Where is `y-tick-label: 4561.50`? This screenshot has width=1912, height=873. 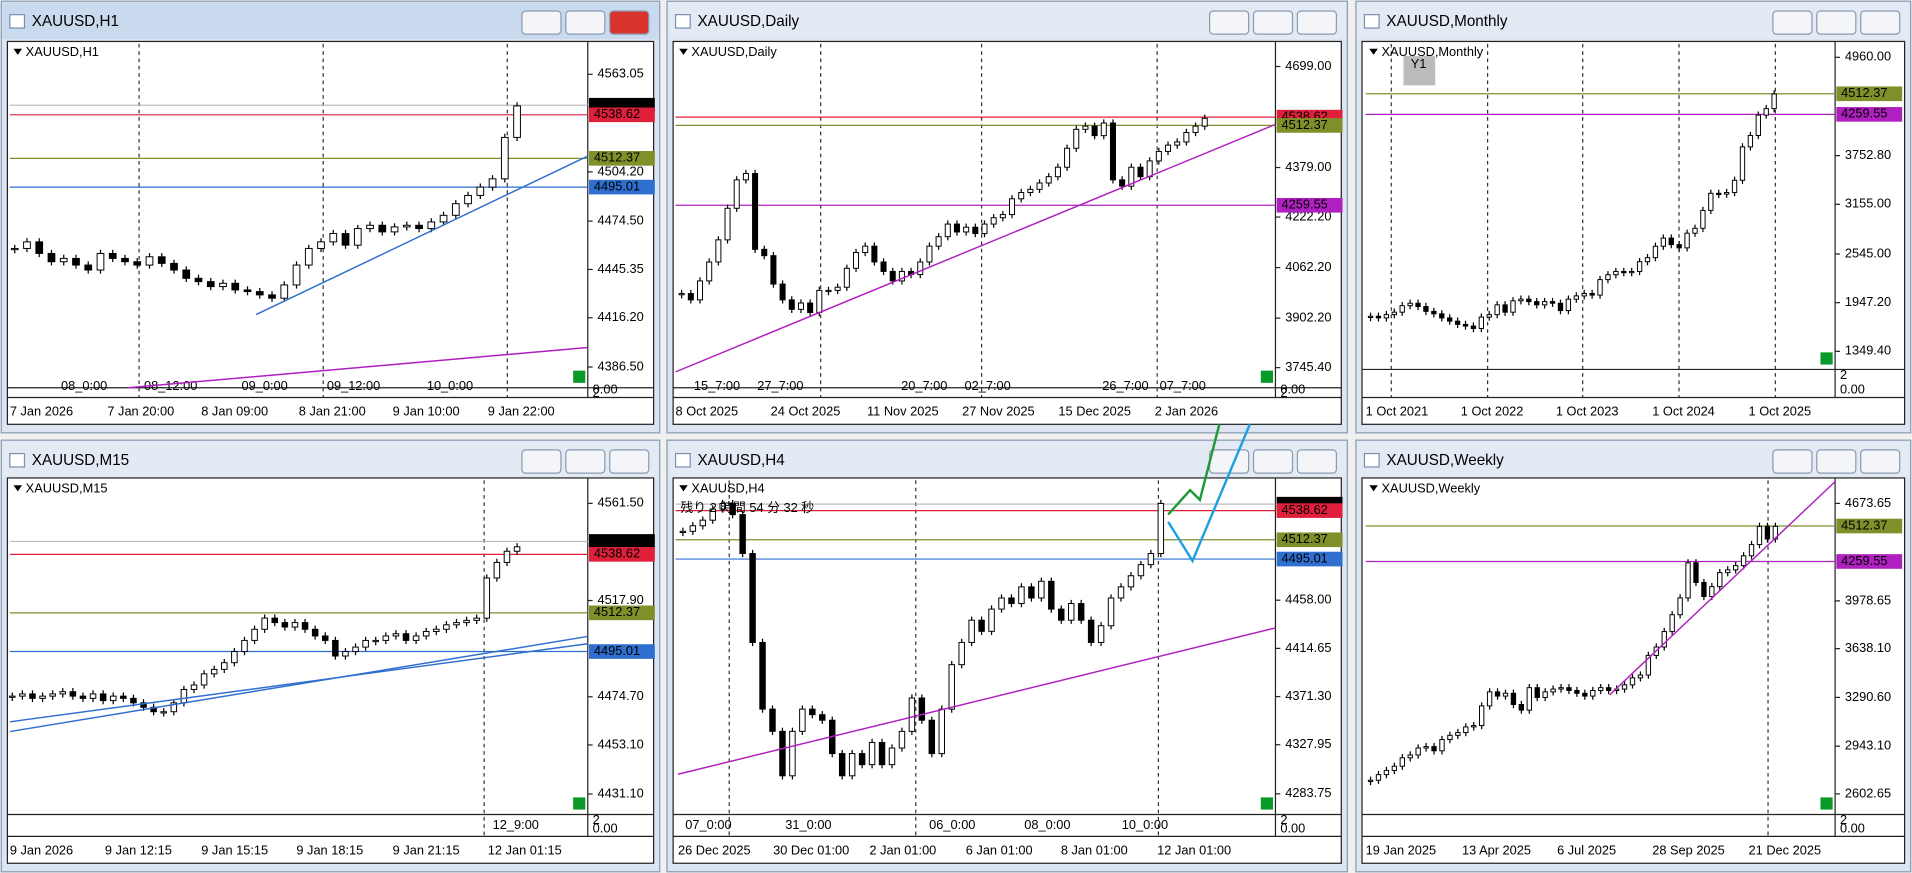 y-tick-label: 4561.50 is located at coordinates (621, 502).